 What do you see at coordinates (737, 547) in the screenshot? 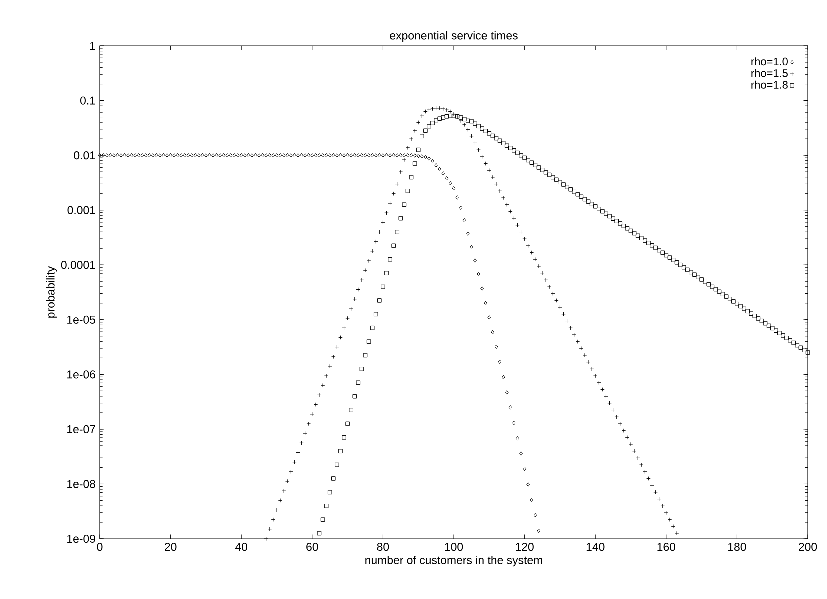
I see `x-tick-label: 180` at bounding box center [737, 547].